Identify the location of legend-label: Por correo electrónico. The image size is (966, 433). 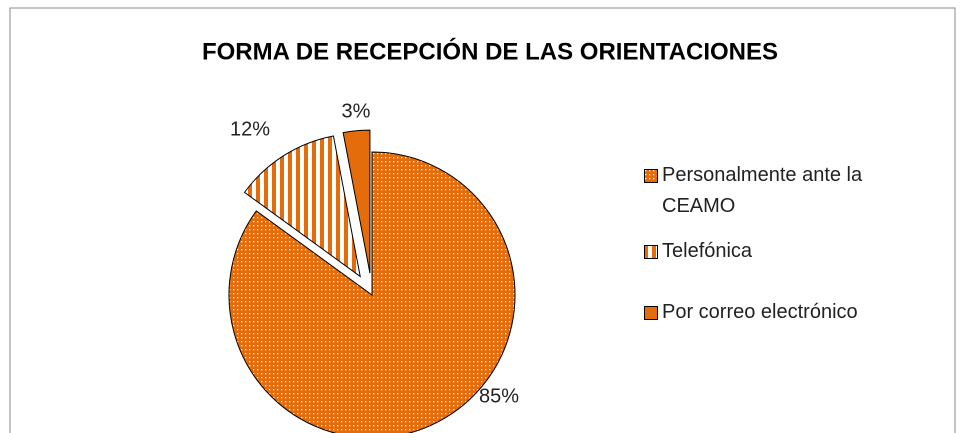
(760, 312).